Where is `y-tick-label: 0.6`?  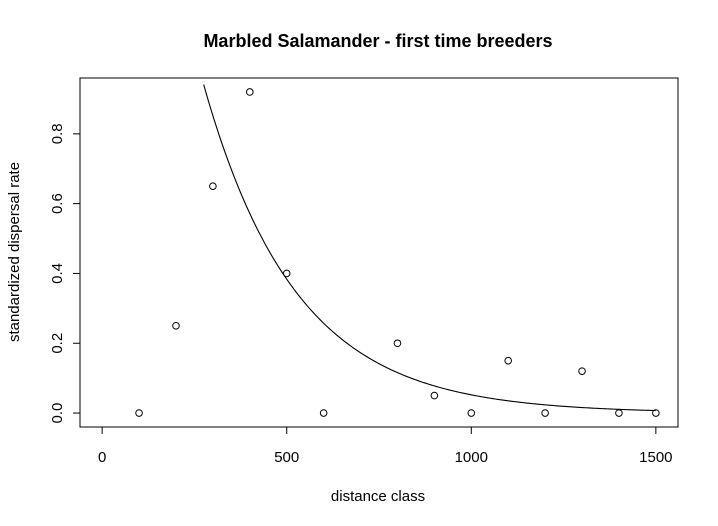 y-tick-label: 0.6 is located at coordinates (57, 203).